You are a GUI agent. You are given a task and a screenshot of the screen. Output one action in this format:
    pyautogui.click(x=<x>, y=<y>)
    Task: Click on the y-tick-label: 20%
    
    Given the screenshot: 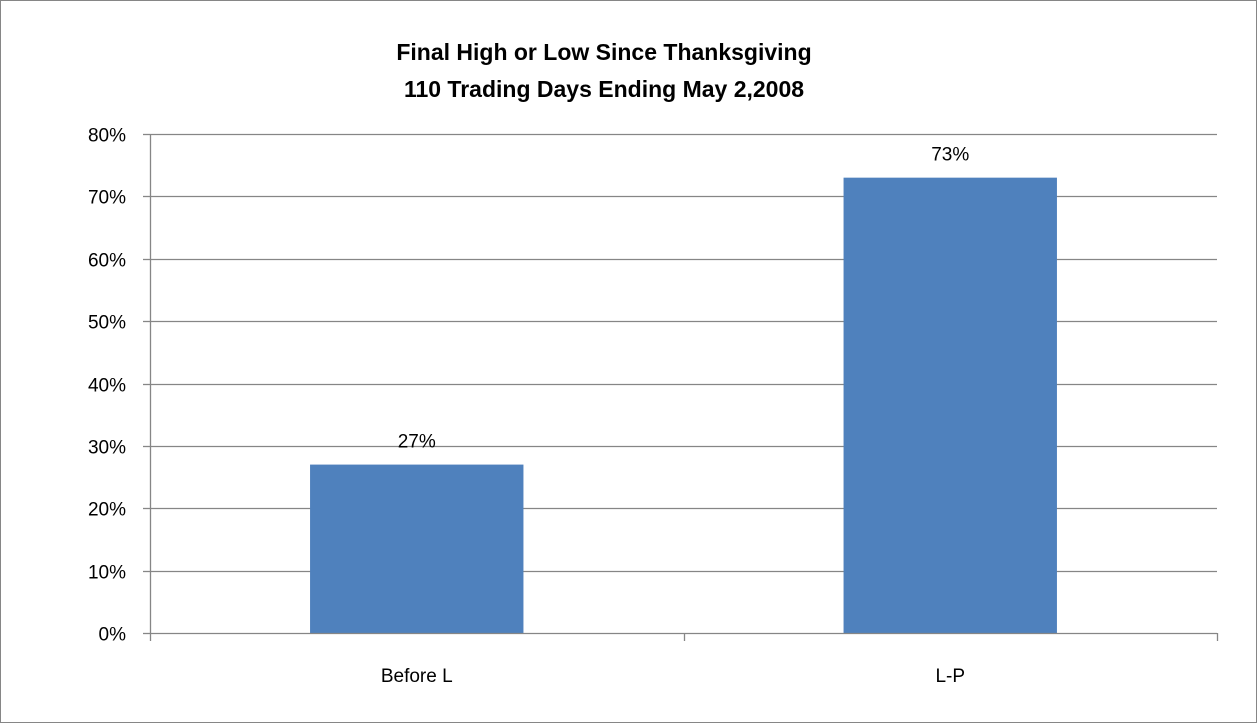 What is the action you would take?
    pyautogui.click(x=107, y=510)
    